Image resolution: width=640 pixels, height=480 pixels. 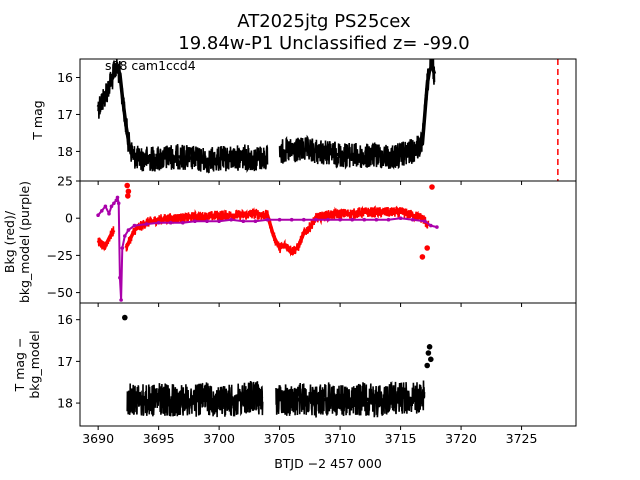 I want to click on y-tick-label-middle: 25, so click(x=65, y=181).